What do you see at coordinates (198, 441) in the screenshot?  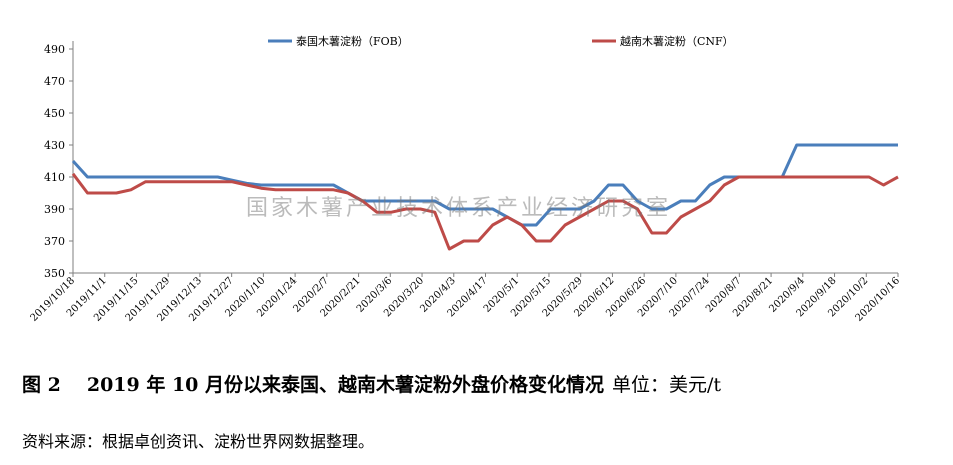 I see `data-source-note: 资料来源：根据卓创资讯、淀粉世界网数据整理。` at bounding box center [198, 441].